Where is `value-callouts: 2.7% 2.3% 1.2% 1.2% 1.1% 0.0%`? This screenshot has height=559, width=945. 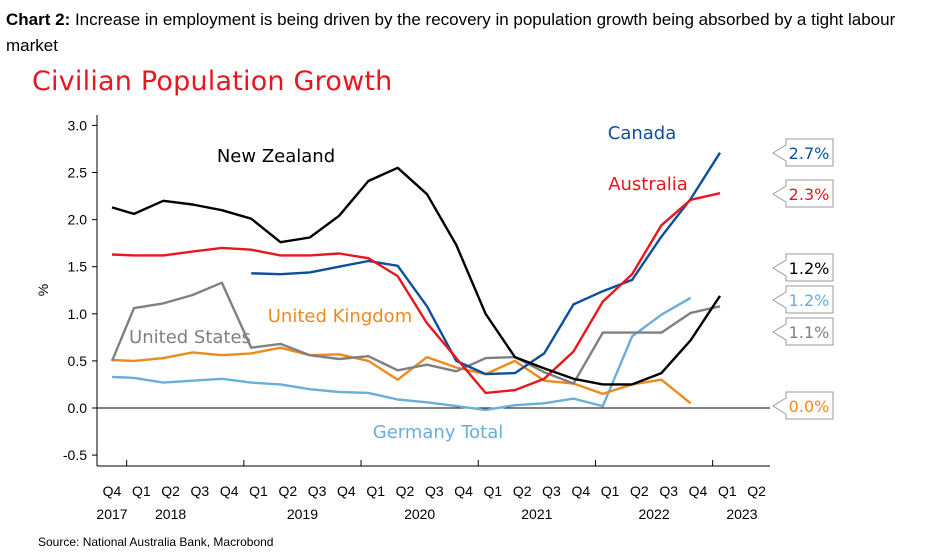 value-callouts: 2.7% 2.3% 1.2% 1.2% 1.1% 0.0% is located at coordinates (803, 279).